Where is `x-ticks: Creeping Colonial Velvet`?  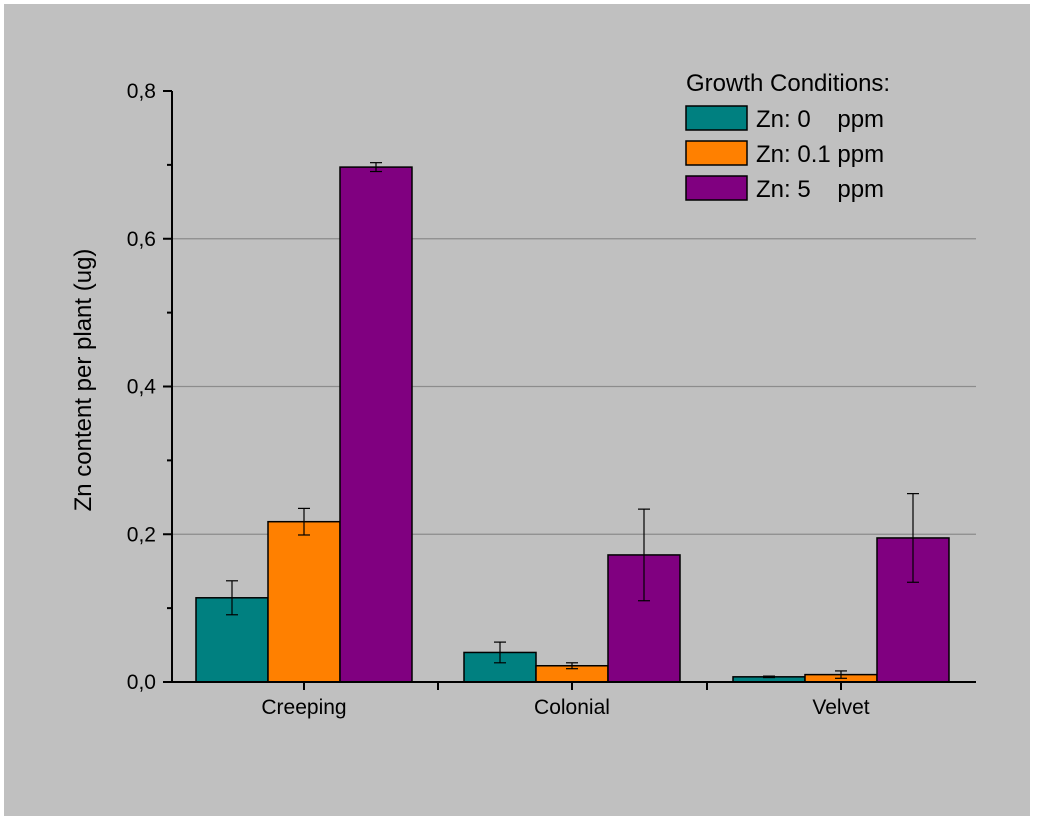
x-ticks: Creeping Colonial Velvet is located at coordinates (565, 700).